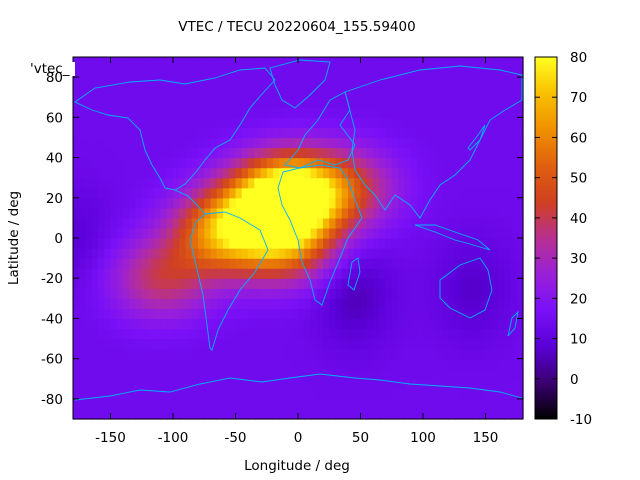  Describe the element at coordinates (320, 235) in the screenshot. I see `coastline-africa` at that location.